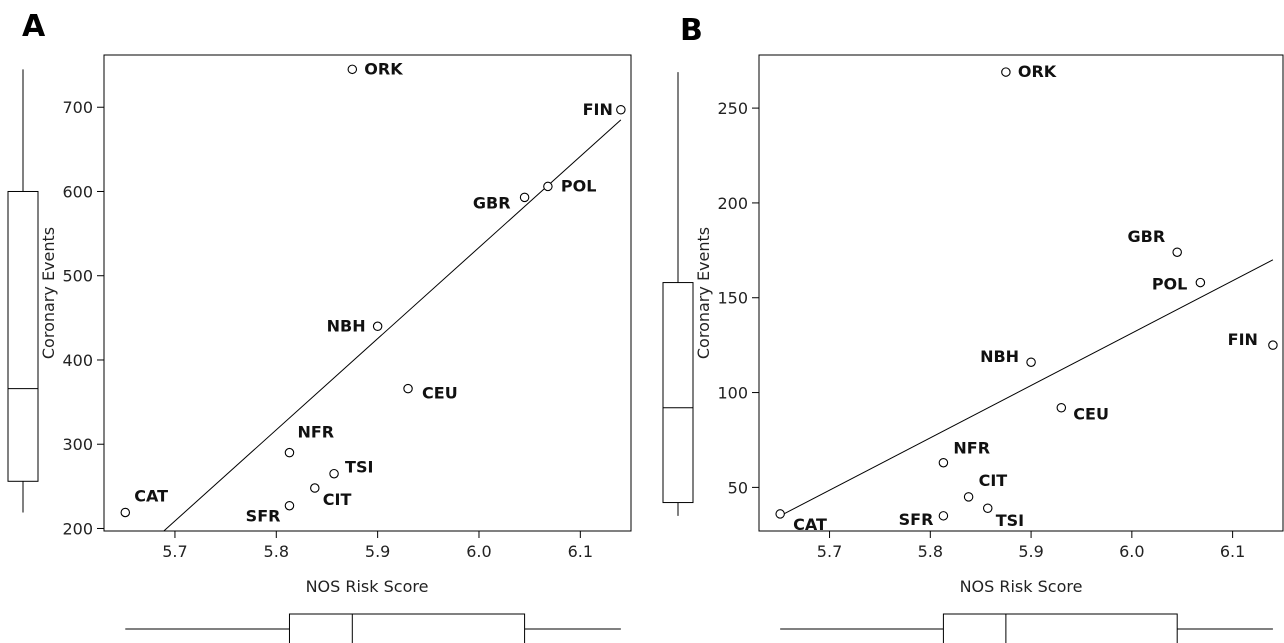 This screenshot has width=1284, height=643. I want to click on panel-a-x-boxplot, so click(373, 628).